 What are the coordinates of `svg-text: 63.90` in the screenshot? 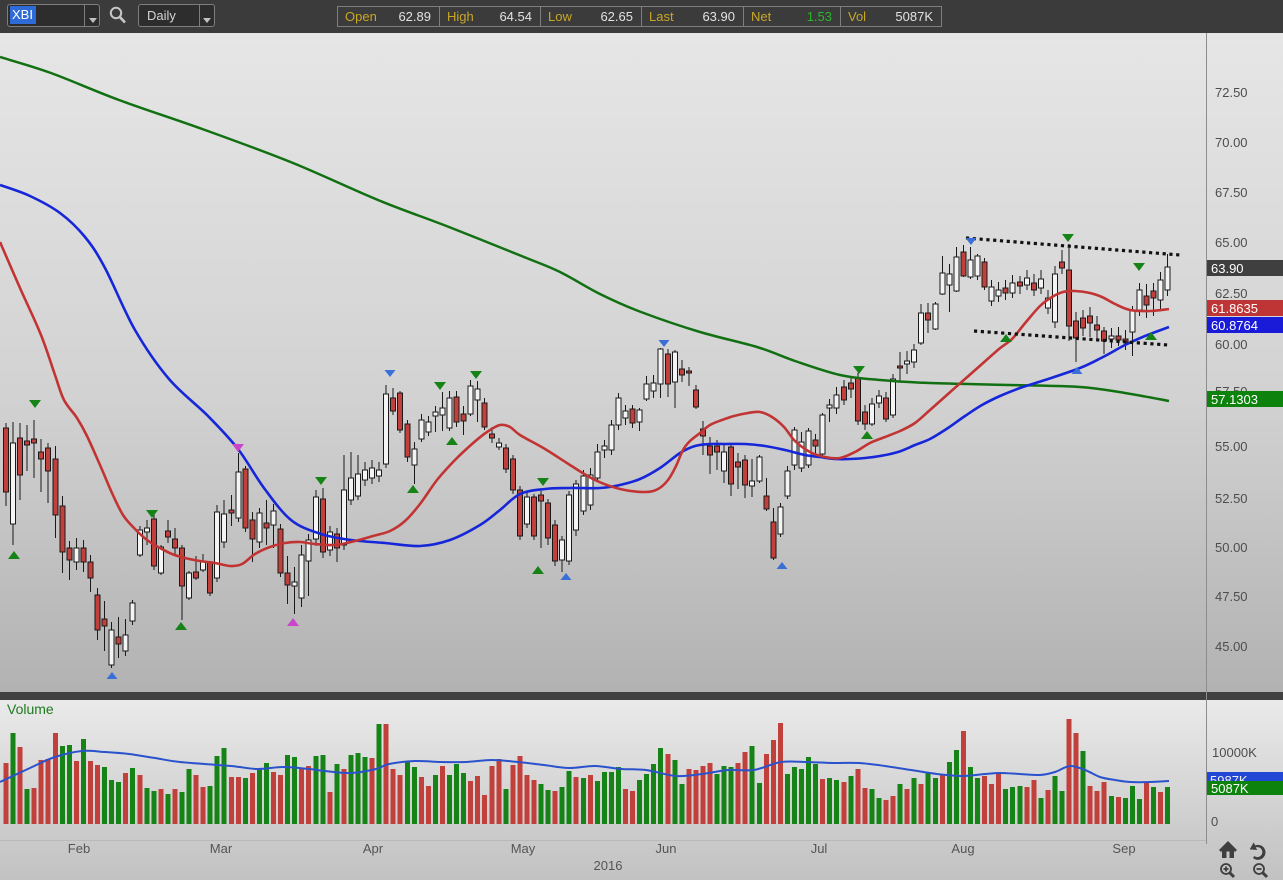 It's located at (1227, 268).